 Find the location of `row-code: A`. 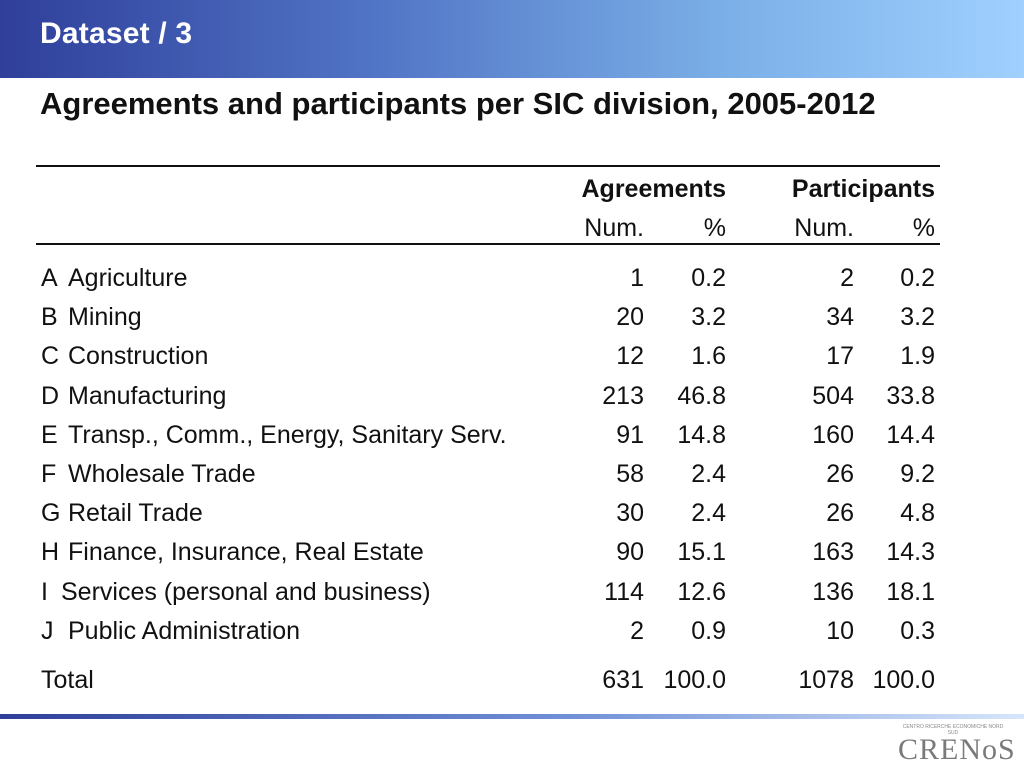

row-code: A is located at coordinates (49, 278).